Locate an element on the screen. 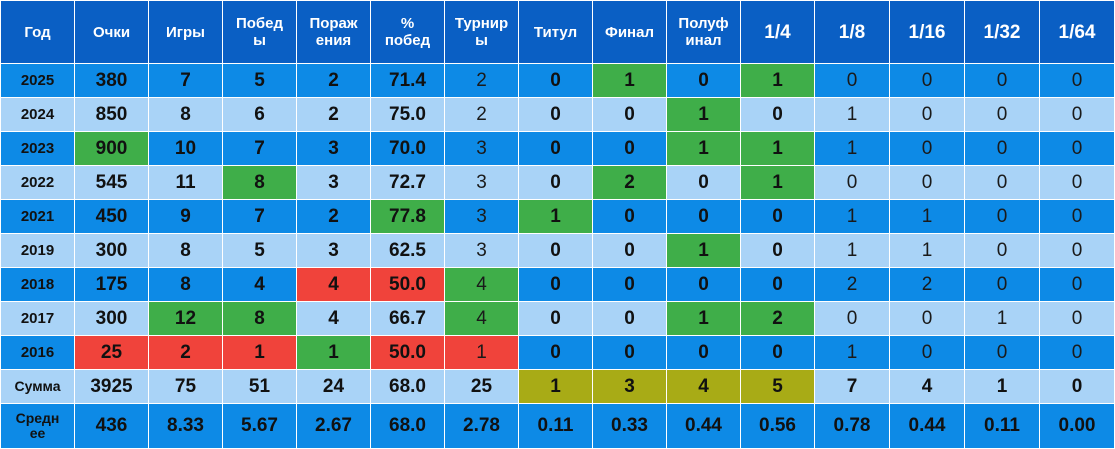  table-cell: 4 is located at coordinates (481, 318).